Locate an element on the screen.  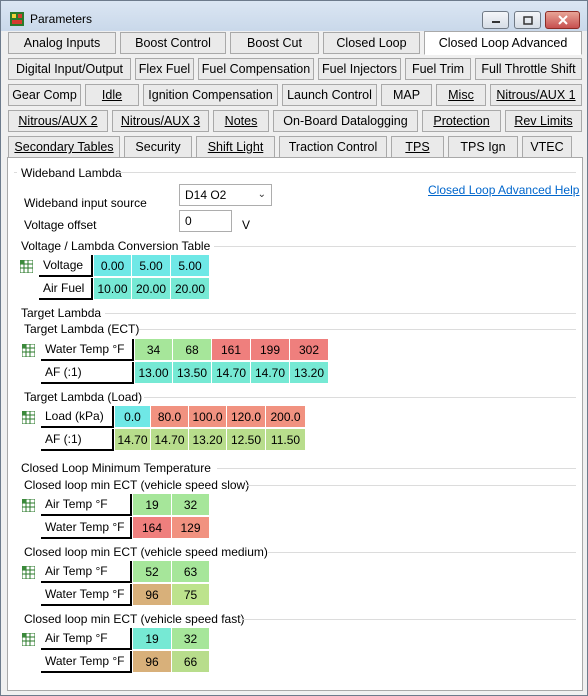
tab-analog-inputs: Analog Inputs is located at coordinates (62, 43).